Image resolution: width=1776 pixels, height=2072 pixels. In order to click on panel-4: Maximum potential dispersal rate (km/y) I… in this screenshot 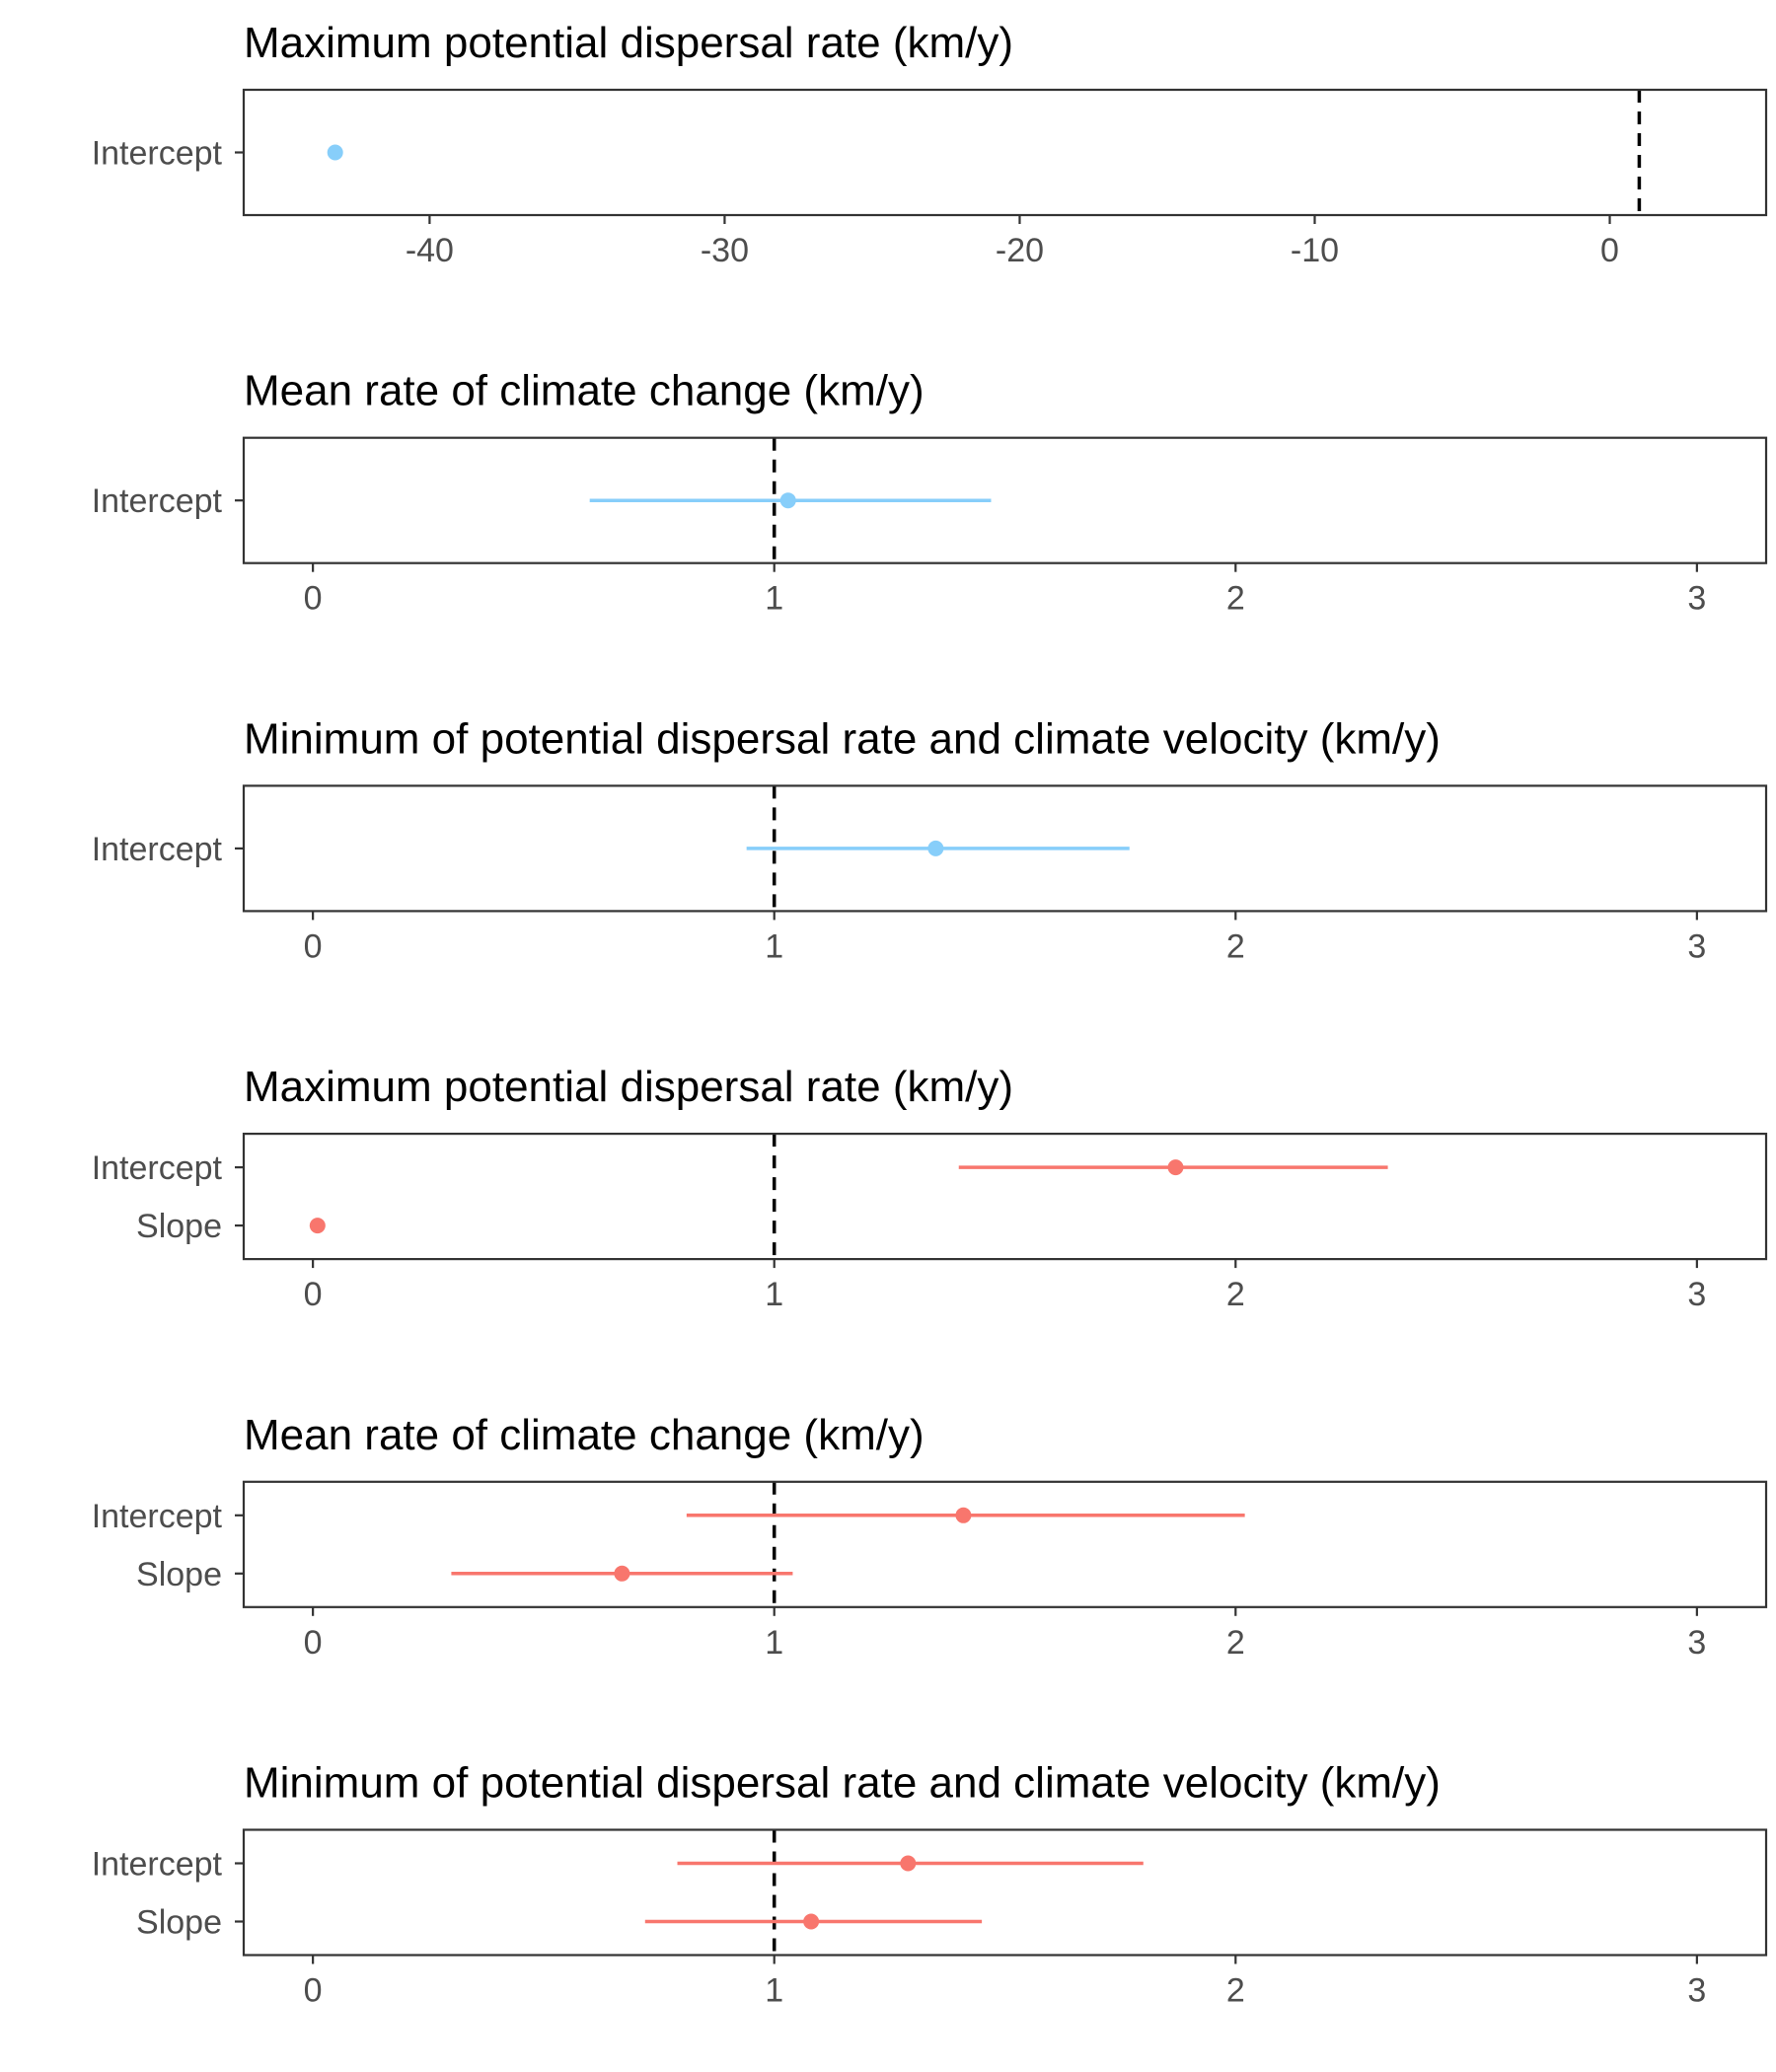, I will do `click(930, 1188)`.